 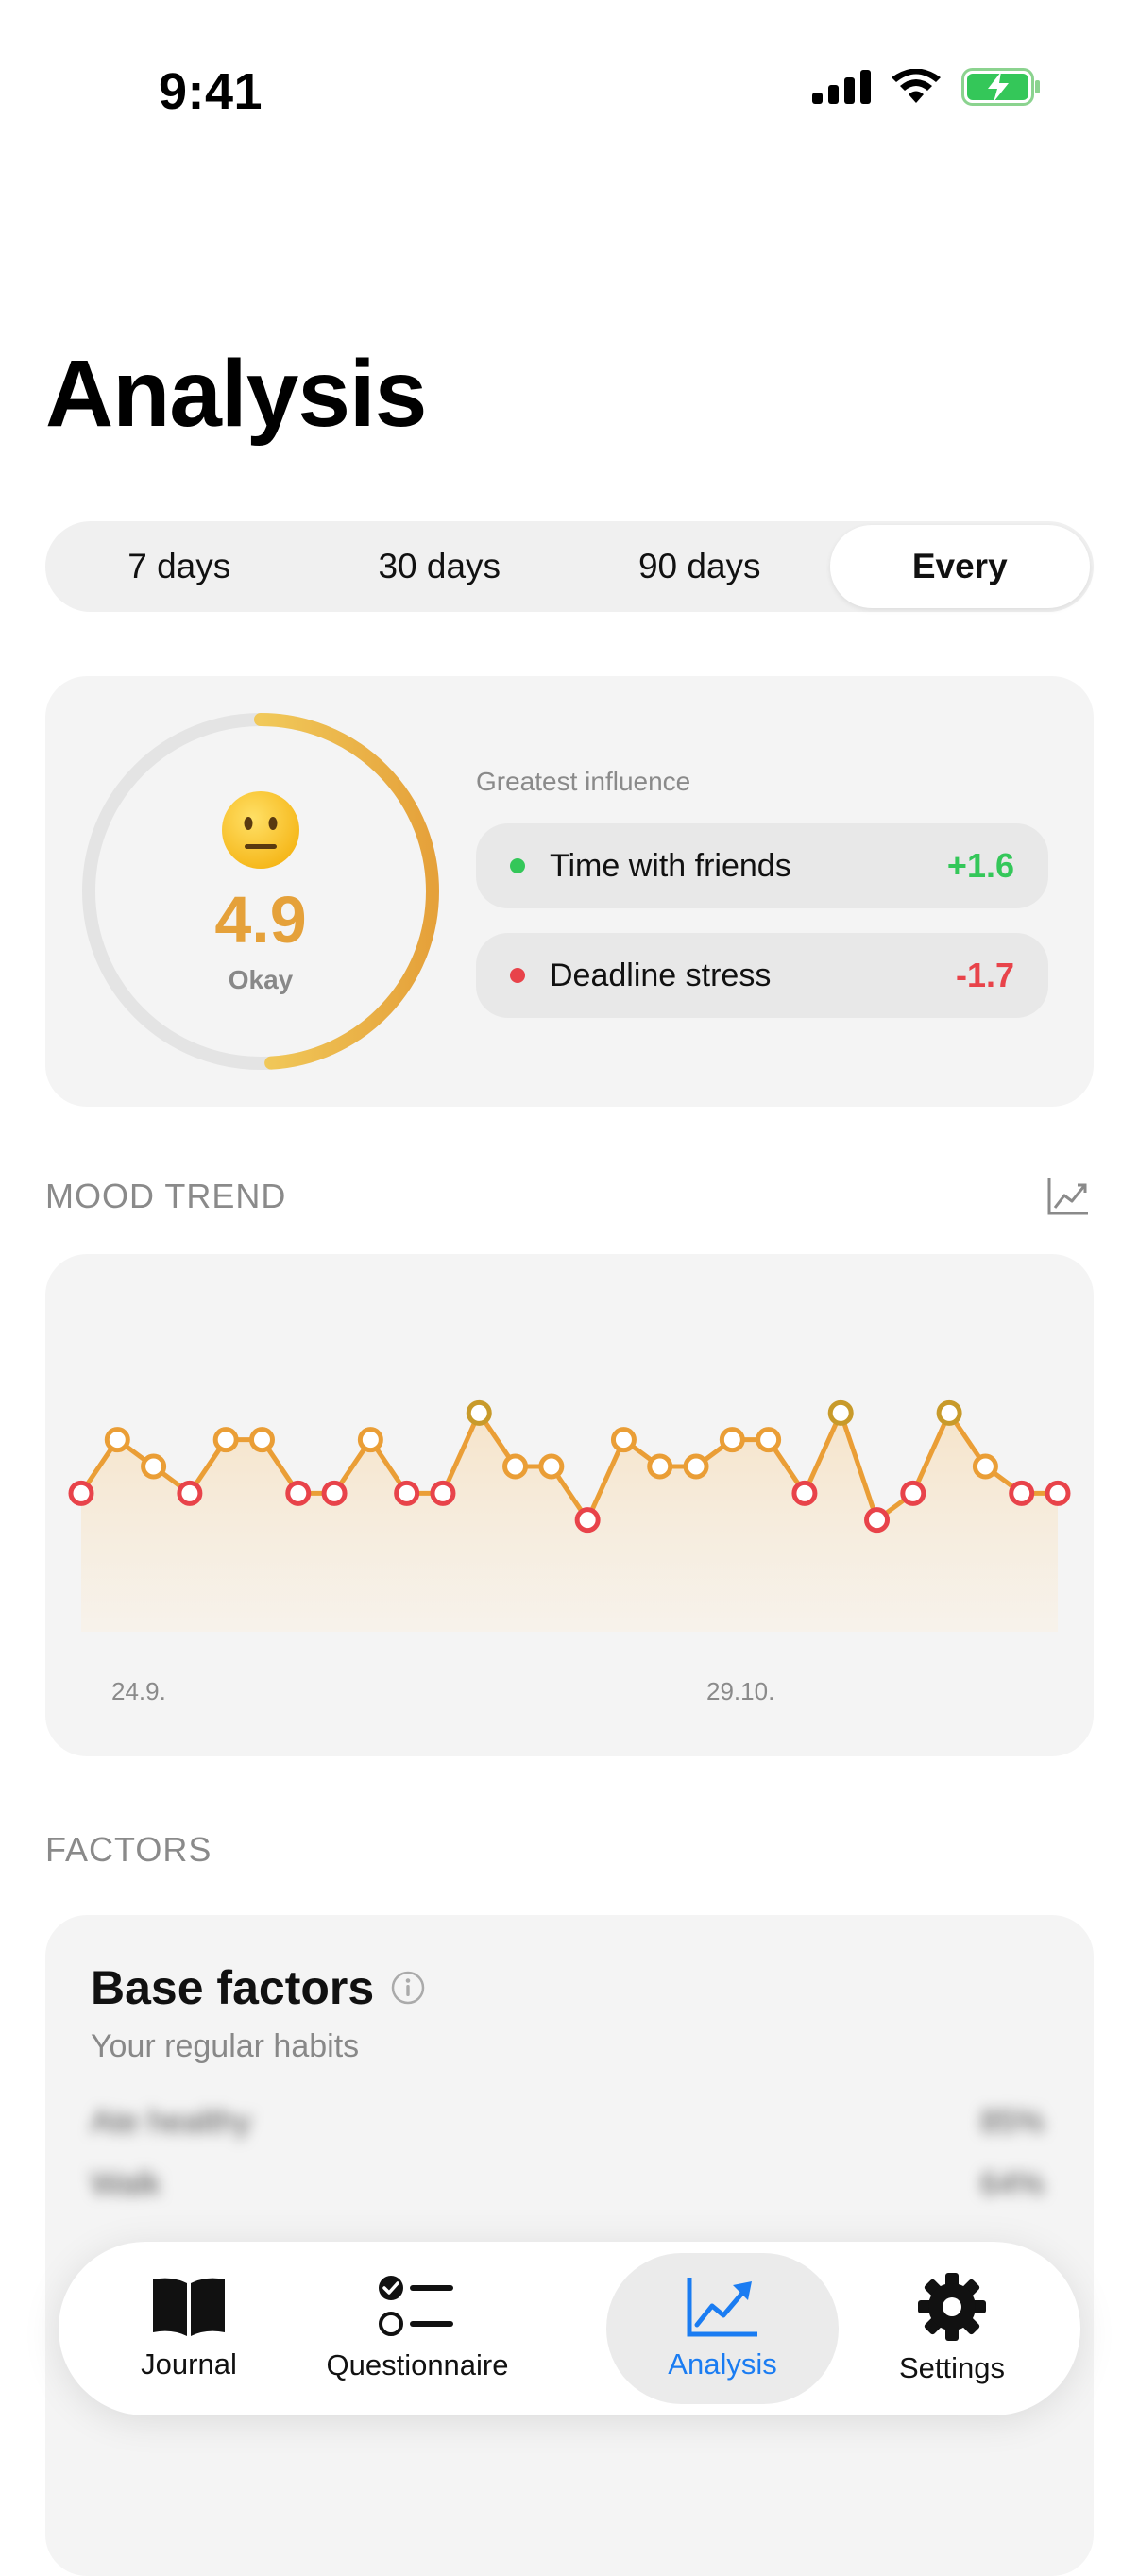 What do you see at coordinates (517, 975) in the screenshot?
I see `negative-dot-icon` at bounding box center [517, 975].